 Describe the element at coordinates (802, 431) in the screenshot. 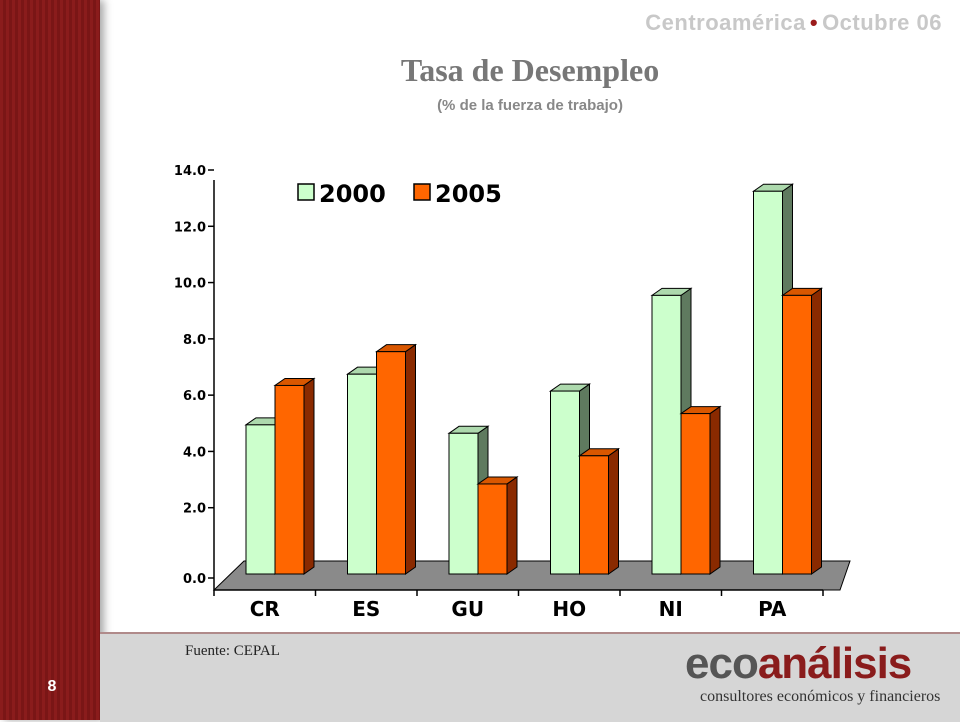

I see `bar-PA-2005` at that location.